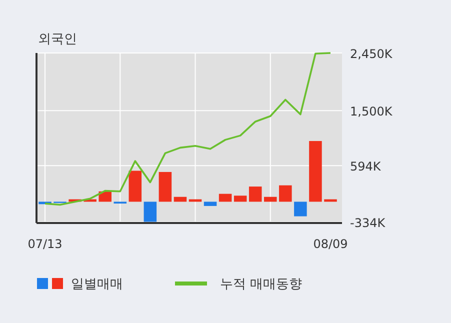 The width and height of the screenshot is (451, 323). Describe the element at coordinates (366, 167) in the screenshot. I see `y-tick-label: 594K` at that location.